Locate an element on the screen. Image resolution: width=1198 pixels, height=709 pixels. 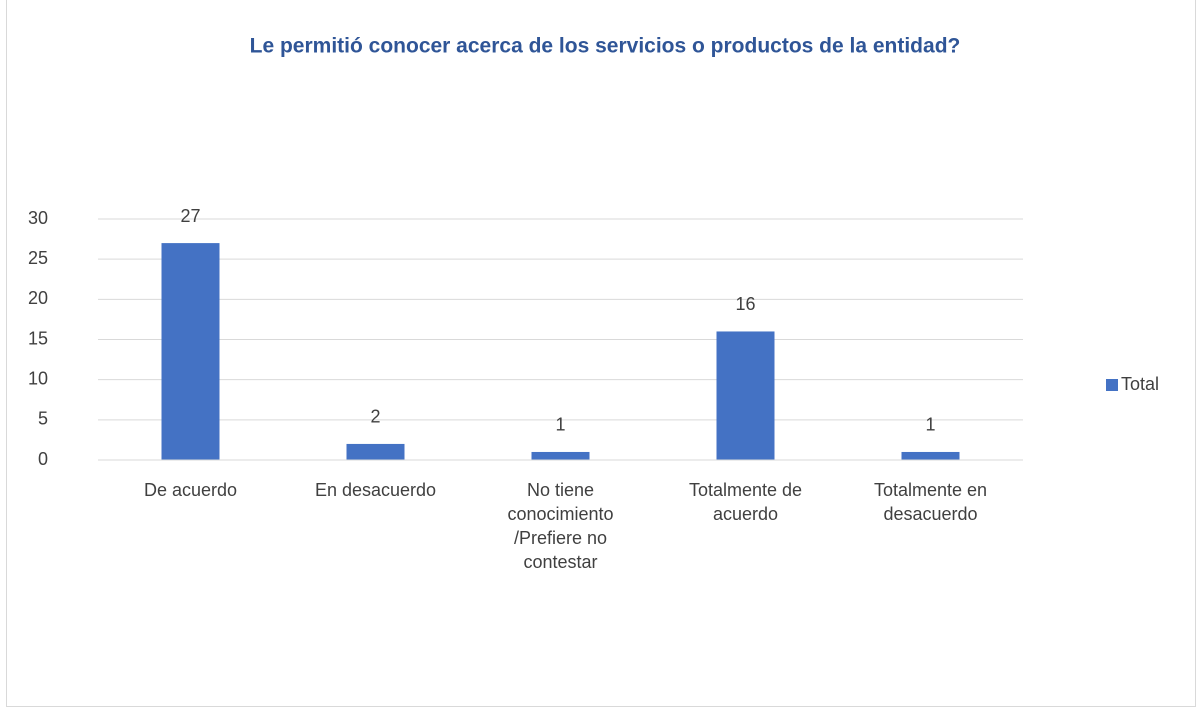
y-tick-label: 25 is located at coordinates (38, 258).